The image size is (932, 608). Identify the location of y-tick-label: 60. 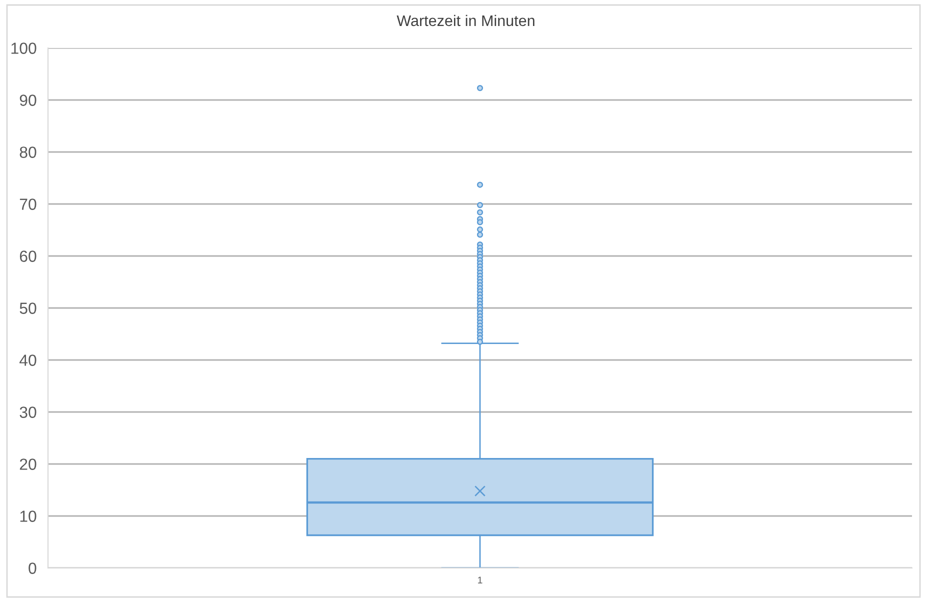
(28, 256).